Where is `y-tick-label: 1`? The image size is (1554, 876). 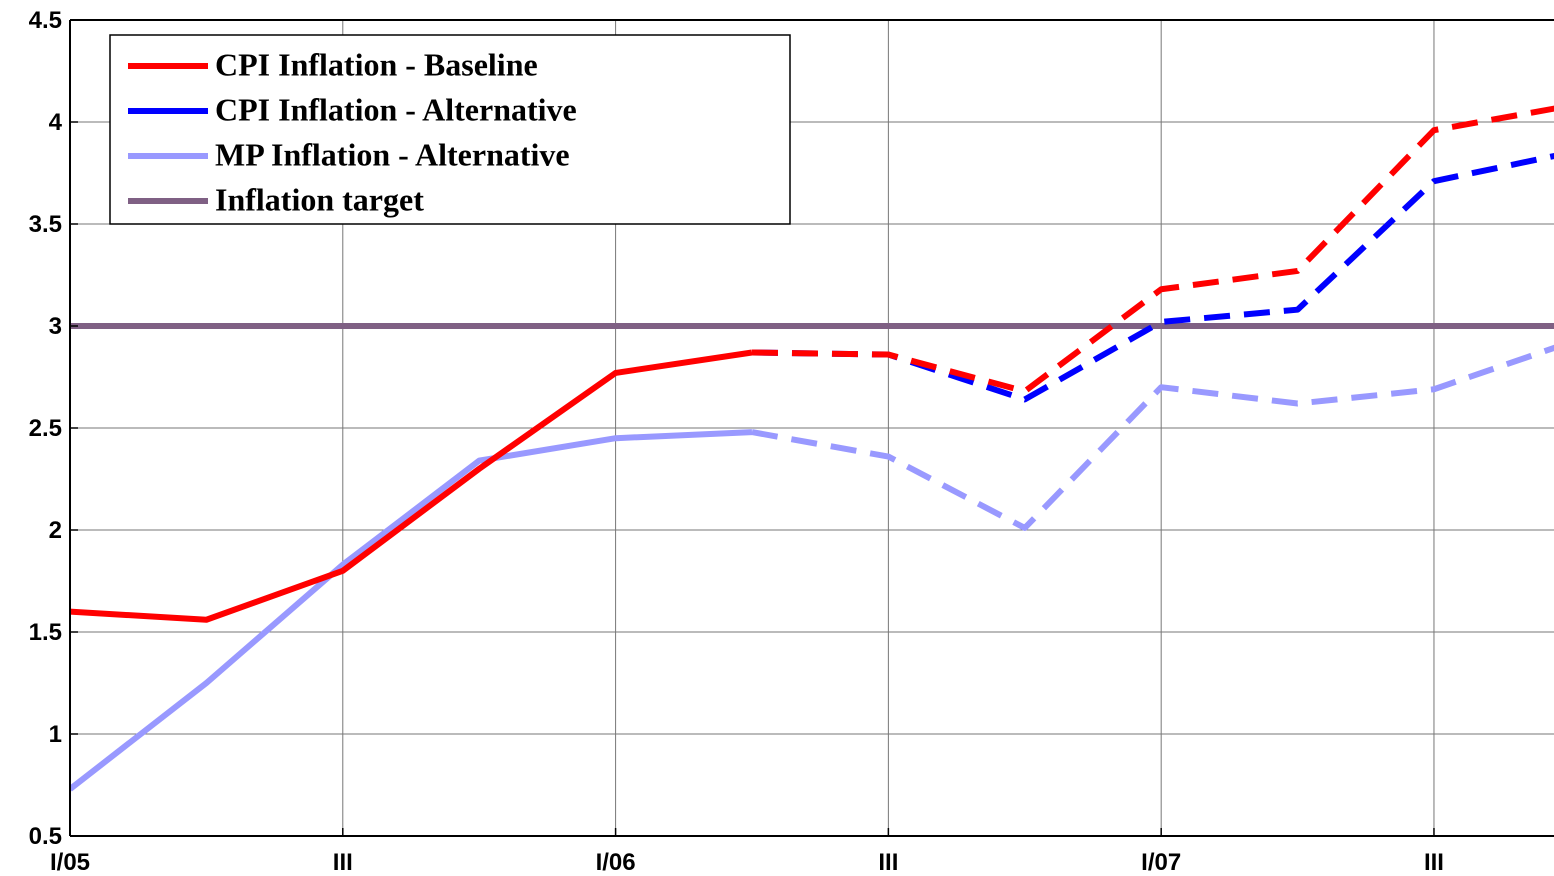 y-tick-label: 1 is located at coordinates (55, 734).